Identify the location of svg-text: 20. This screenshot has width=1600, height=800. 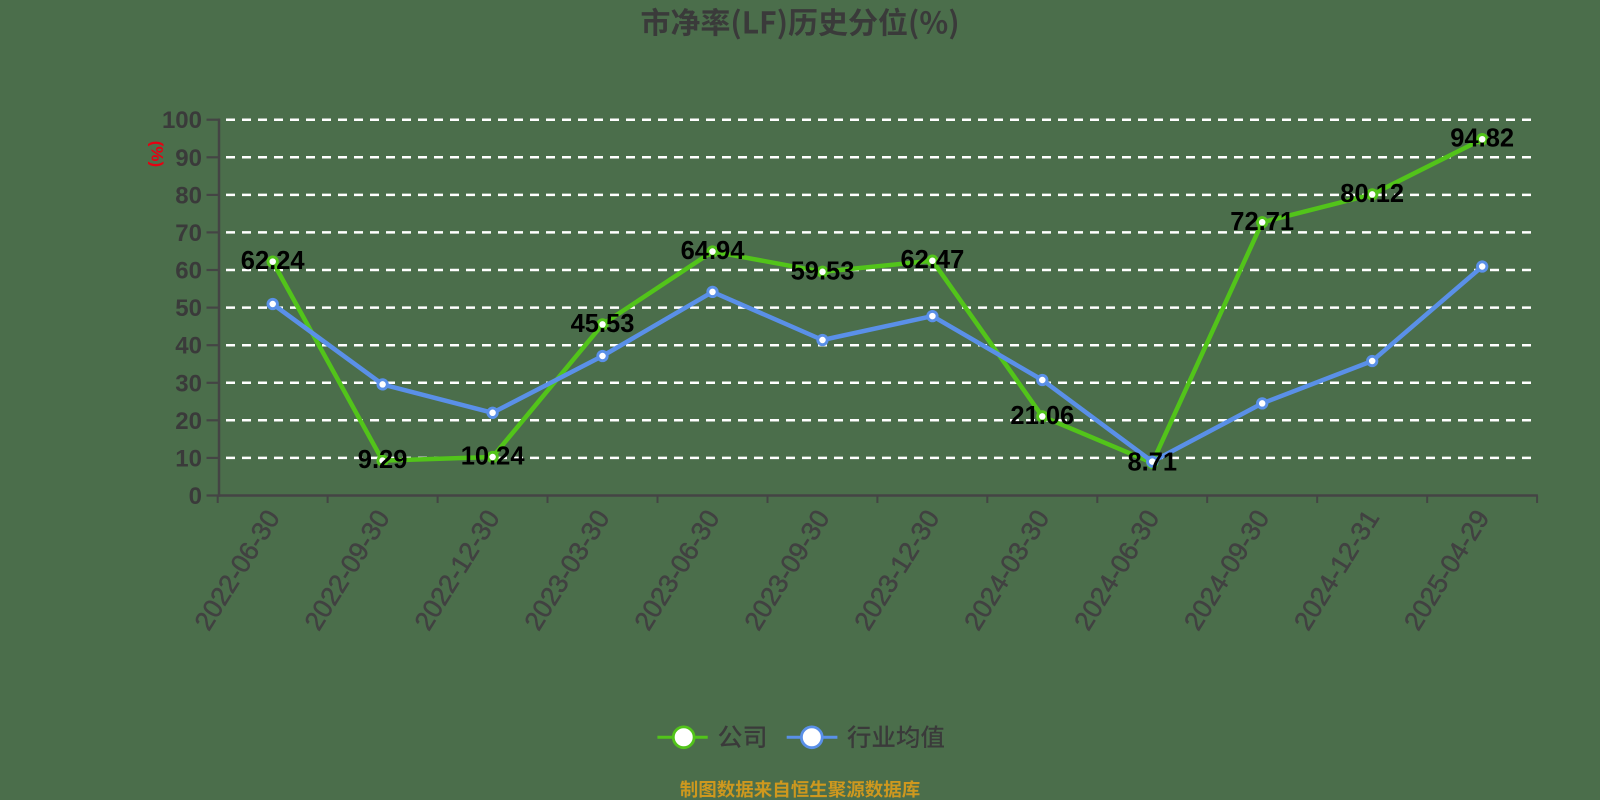
(188, 421).